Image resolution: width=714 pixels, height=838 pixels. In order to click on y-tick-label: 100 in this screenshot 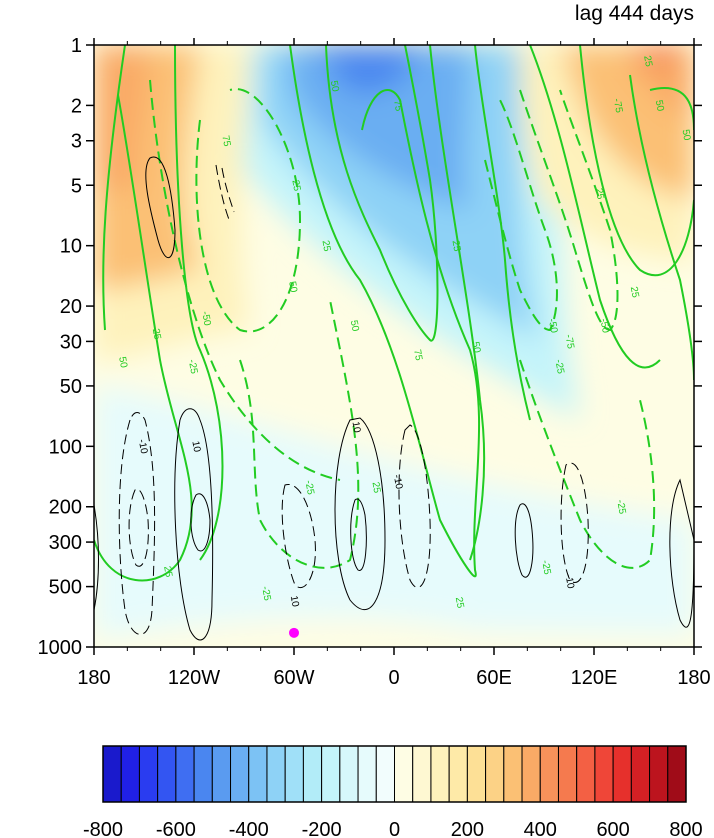, I will do `click(65, 447)`.